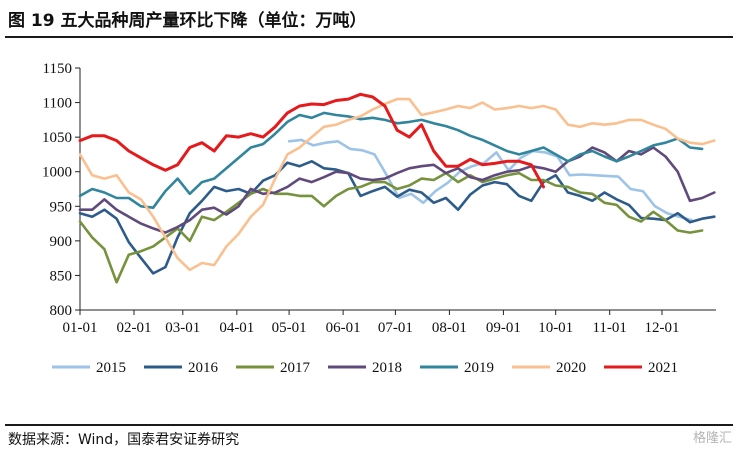  Describe the element at coordinates (490, 180) in the screenshot. I see `series-line-2015` at that location.